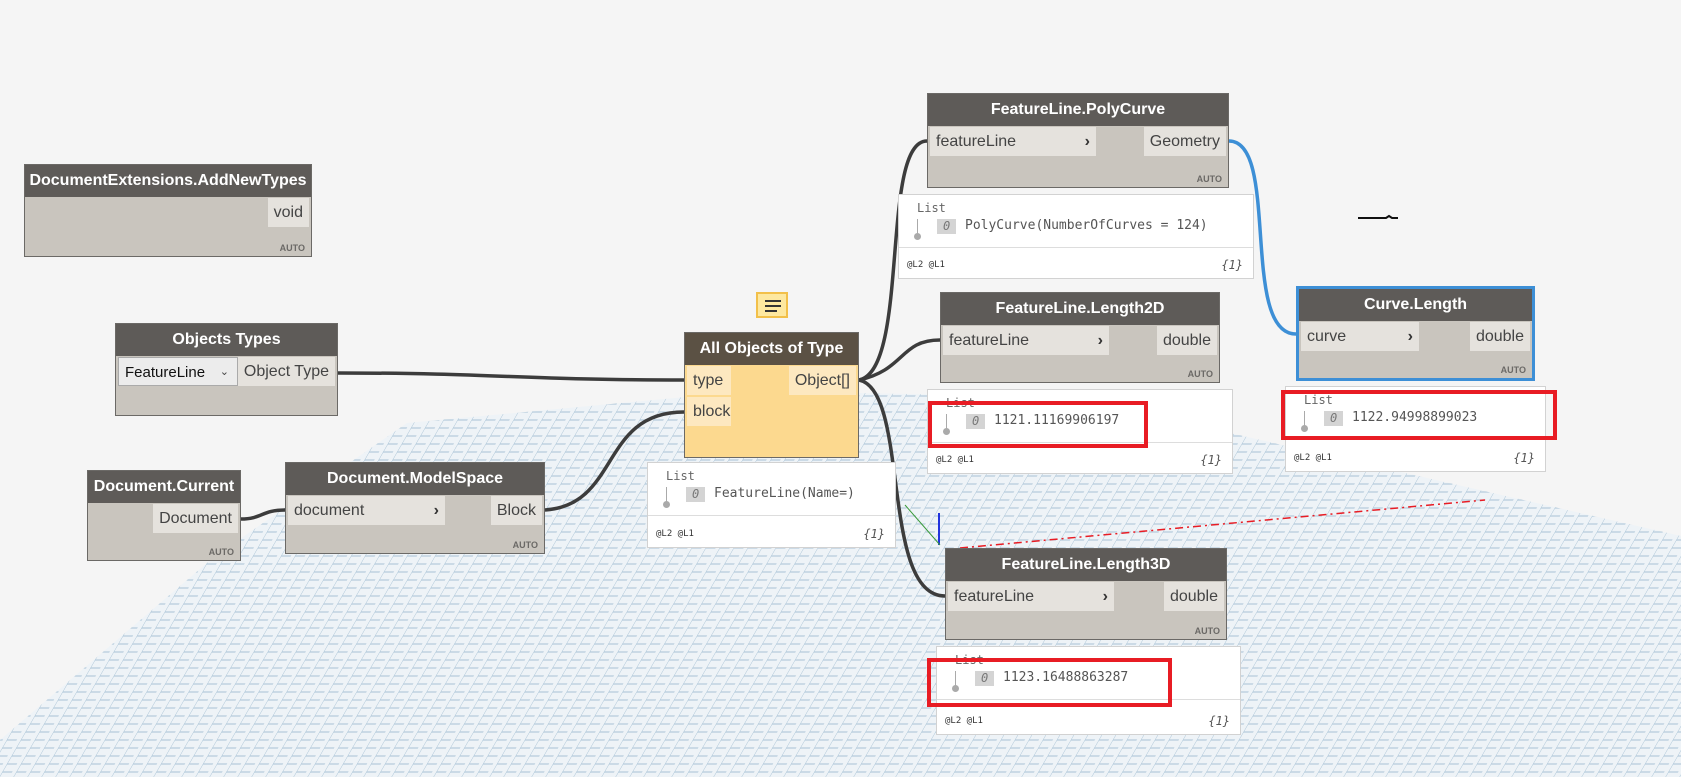 Image resolution: width=1681 pixels, height=777 pixels. Describe the element at coordinates (1078, 110) in the screenshot. I see `node-title: FeatureLine.PolyCurve` at that location.